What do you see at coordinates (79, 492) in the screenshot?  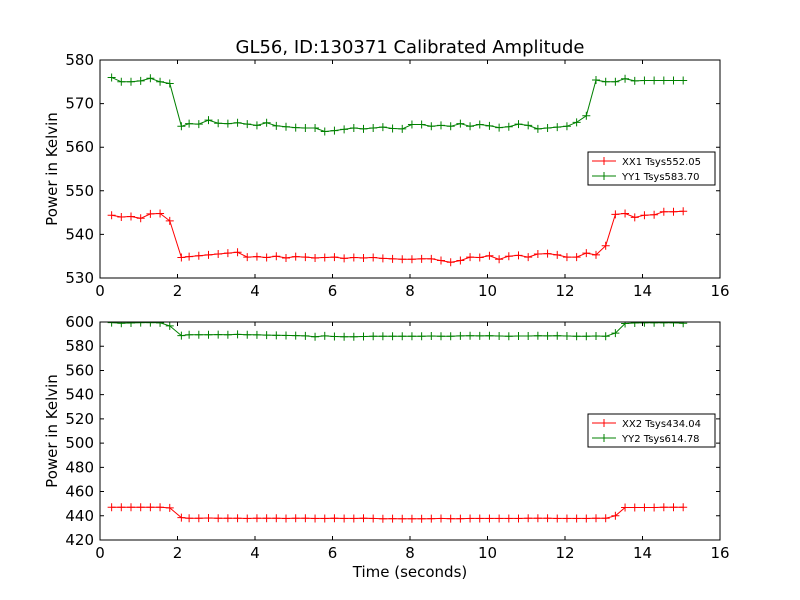 I see `y-tick-label: 460` at bounding box center [79, 492].